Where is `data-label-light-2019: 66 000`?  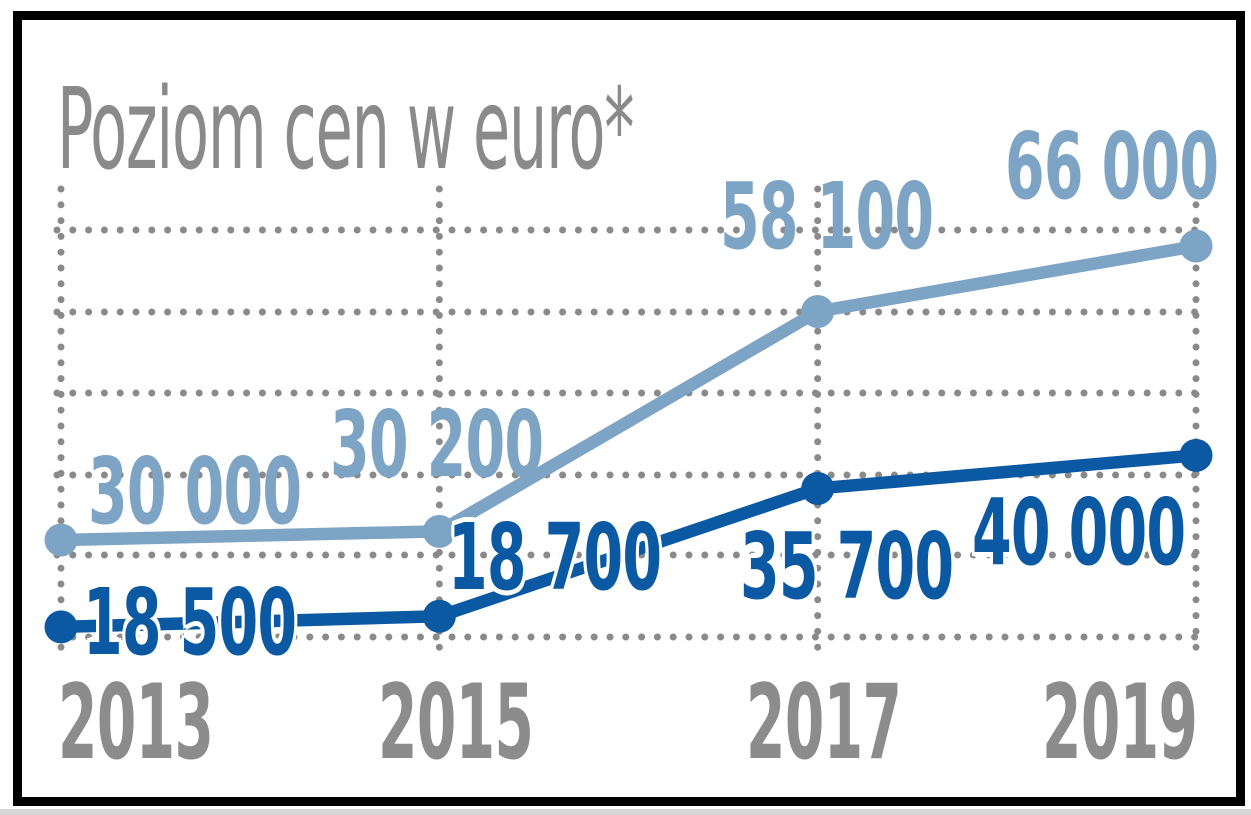 data-label-light-2019: 66 000 is located at coordinates (1112, 166).